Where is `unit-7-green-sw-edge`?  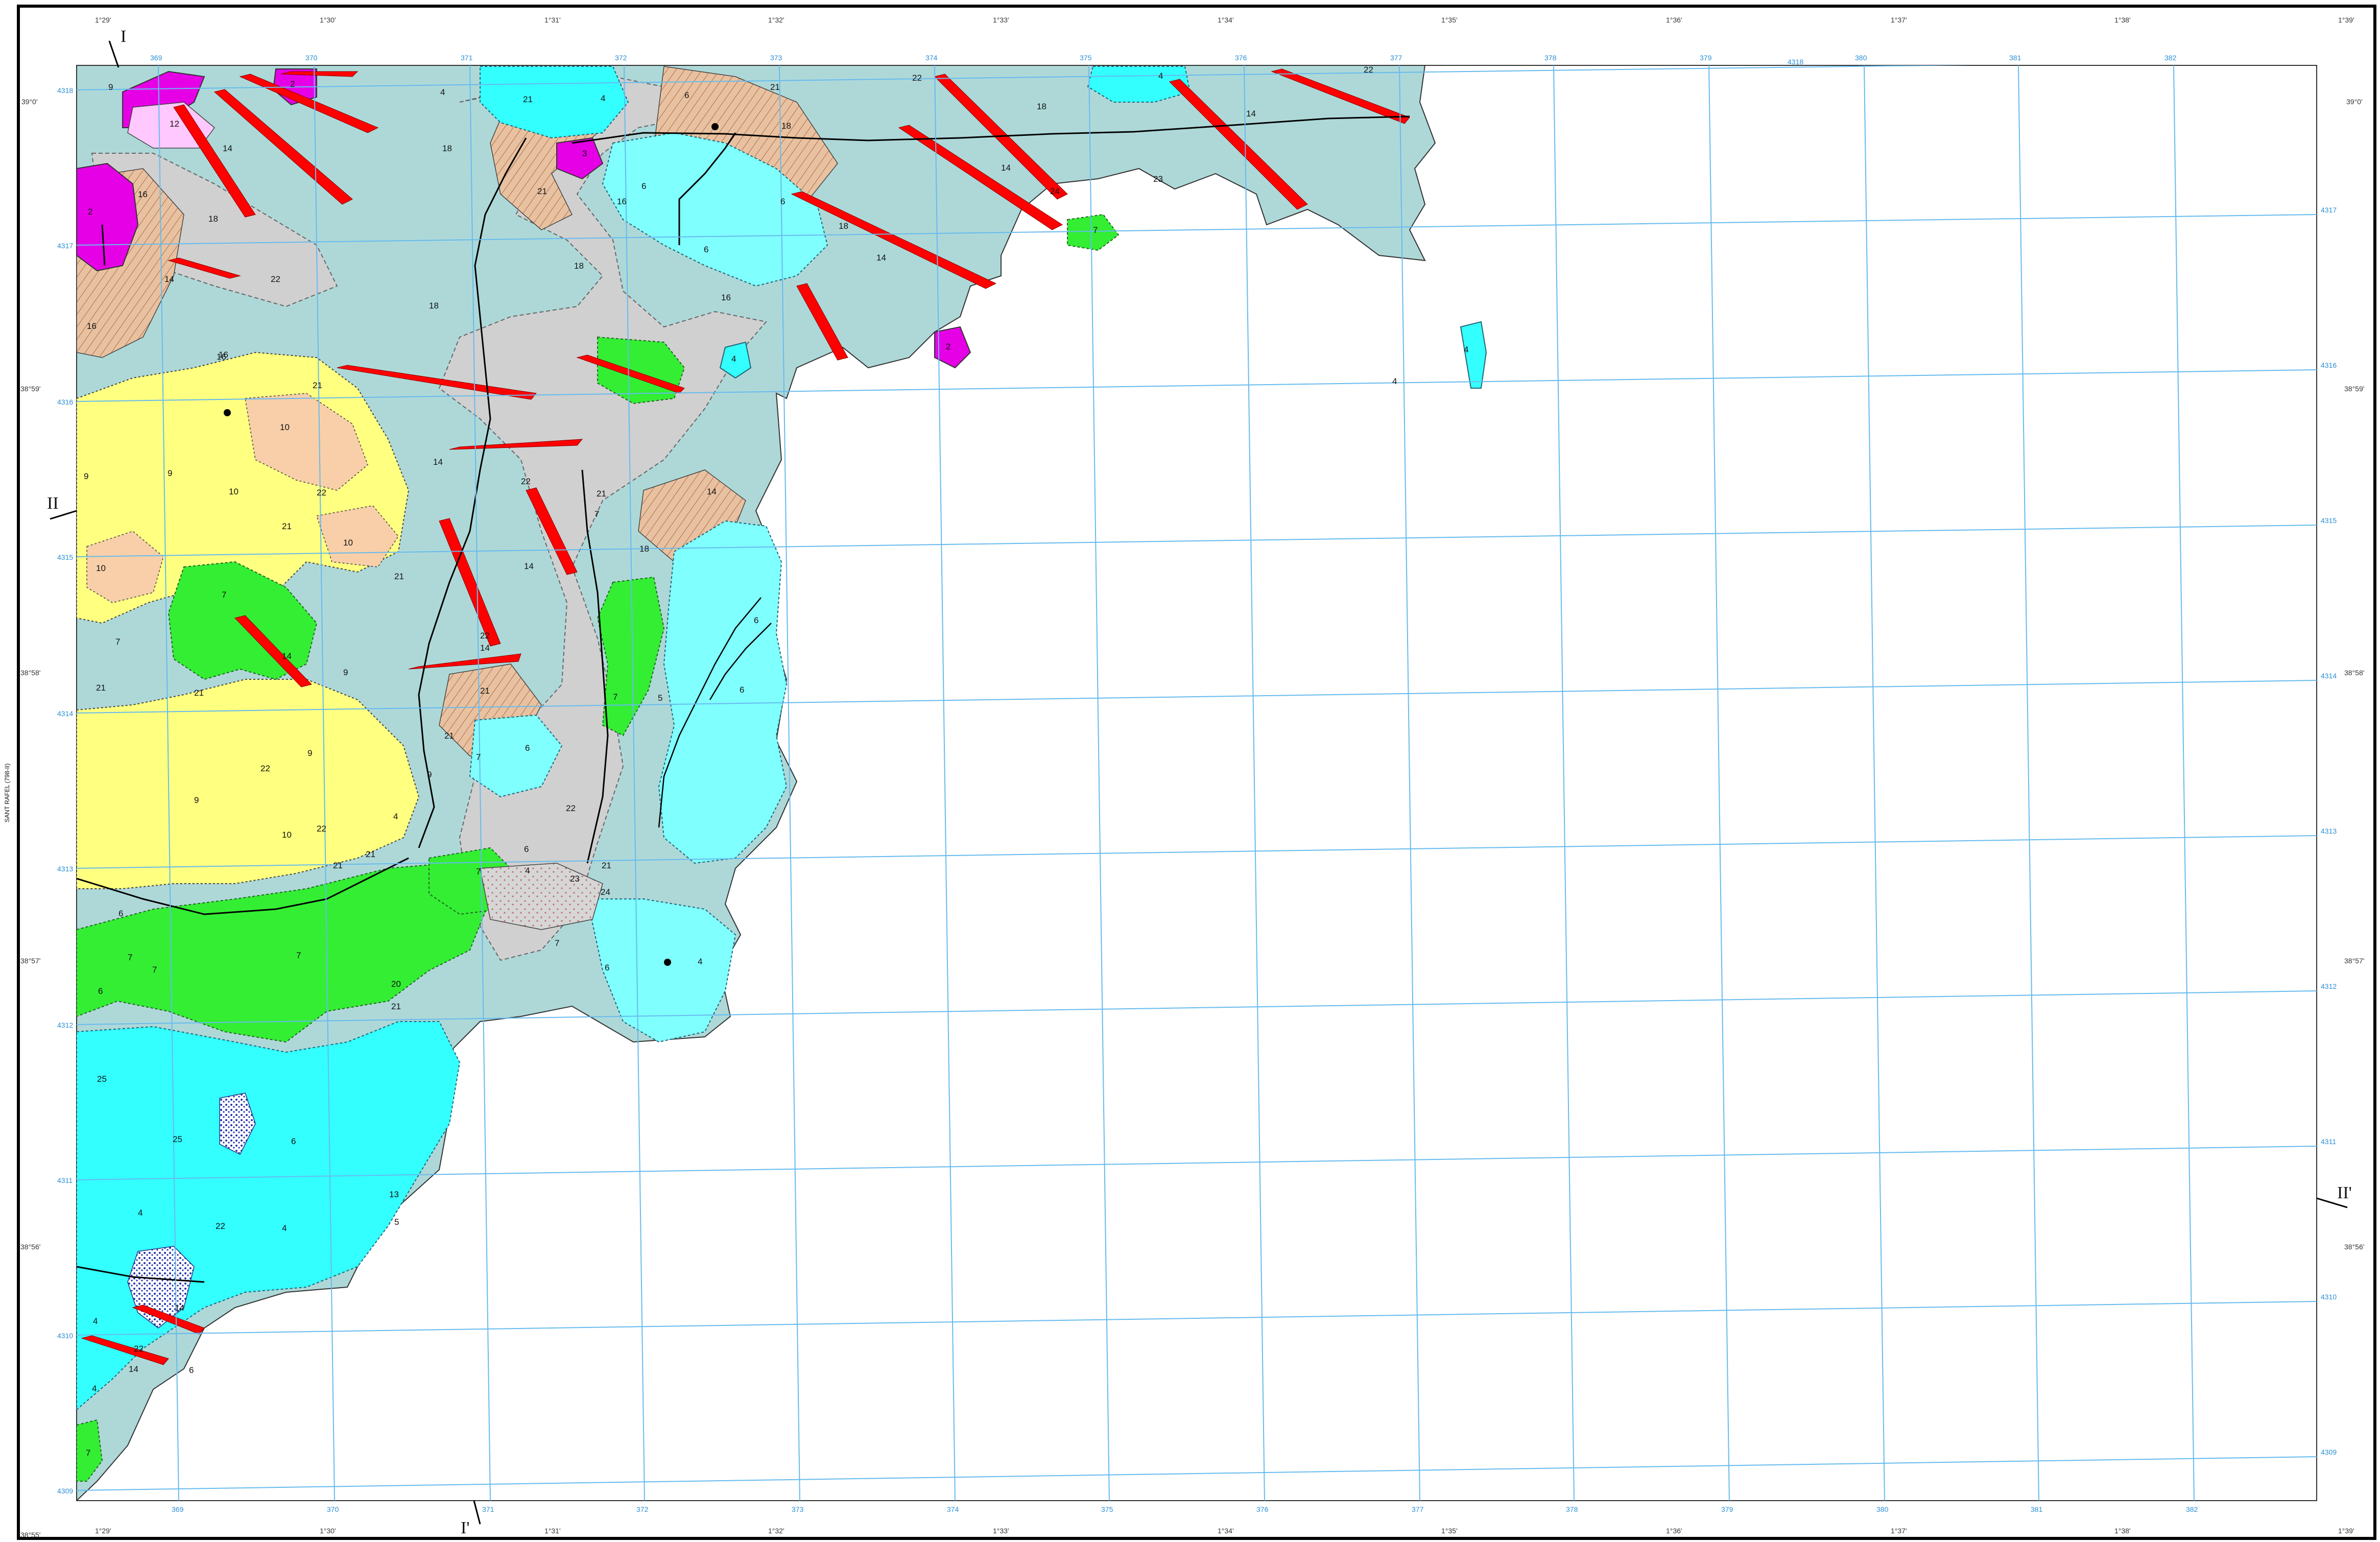 unit-7-green-sw-edge is located at coordinates (90, 1450).